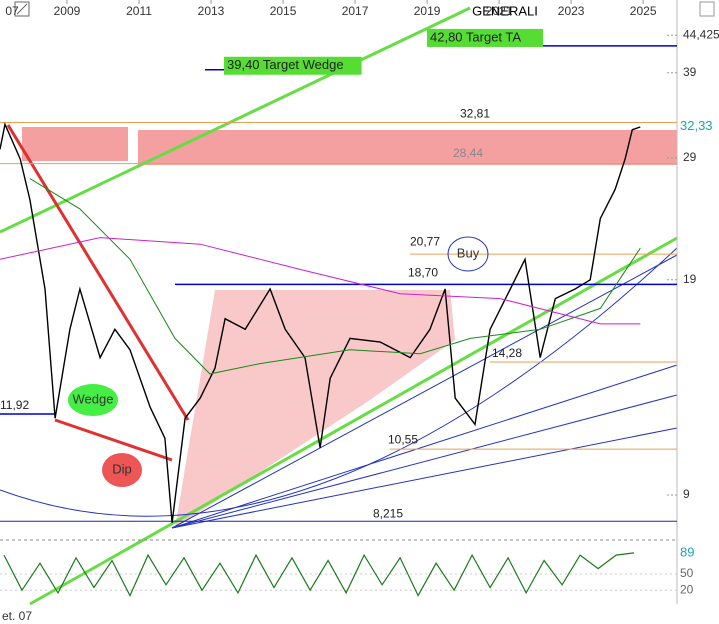 The image size is (719, 624). What do you see at coordinates (687, 573) in the screenshot?
I see `osc-tick-label: 50` at bounding box center [687, 573].